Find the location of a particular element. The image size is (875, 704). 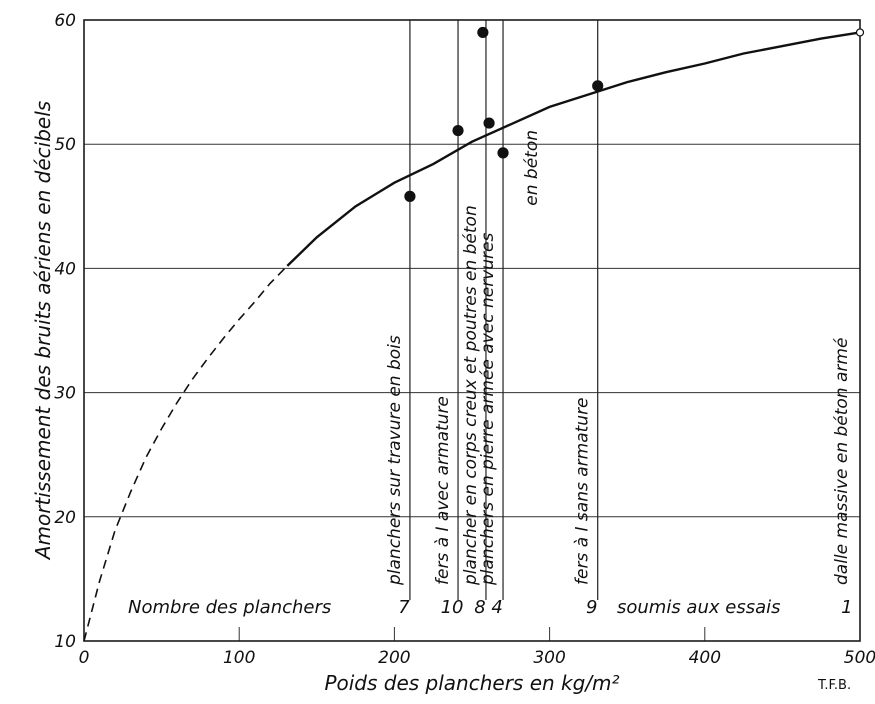

signature: T.F.B. is located at coordinates (834, 685).